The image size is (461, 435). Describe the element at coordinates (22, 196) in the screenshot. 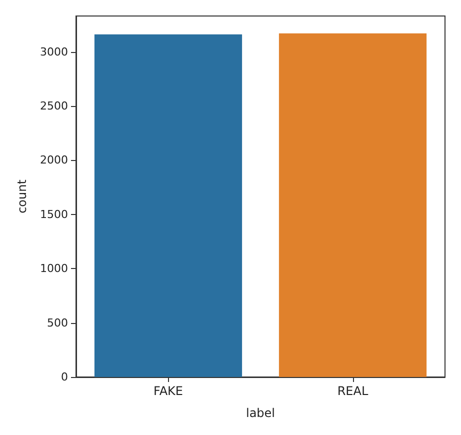

I see `y-axis-title: count` at that location.